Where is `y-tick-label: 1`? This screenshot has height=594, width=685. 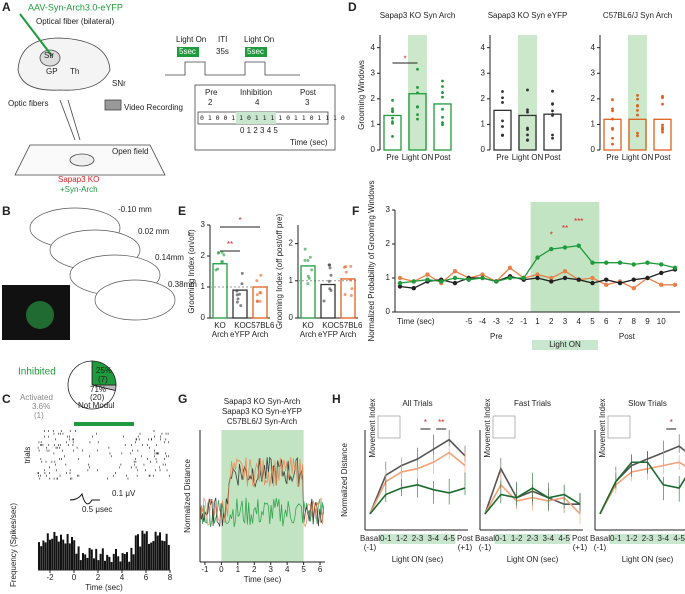
y-tick-label: 1 is located at coordinates (593, 124).